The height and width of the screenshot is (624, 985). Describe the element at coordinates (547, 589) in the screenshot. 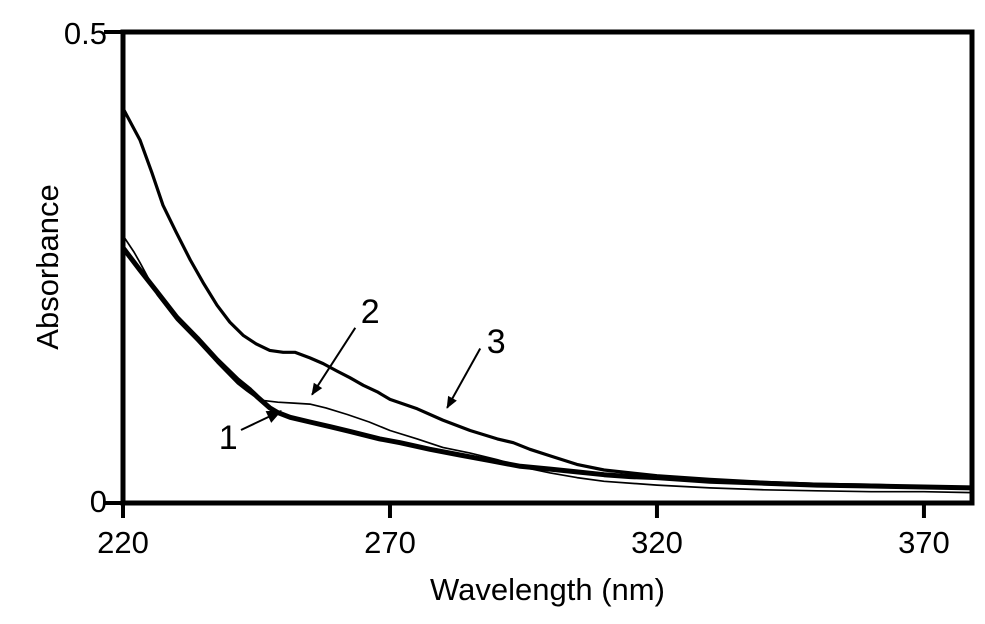

I see `x-axis-title: Wavelength (nm)` at that location.